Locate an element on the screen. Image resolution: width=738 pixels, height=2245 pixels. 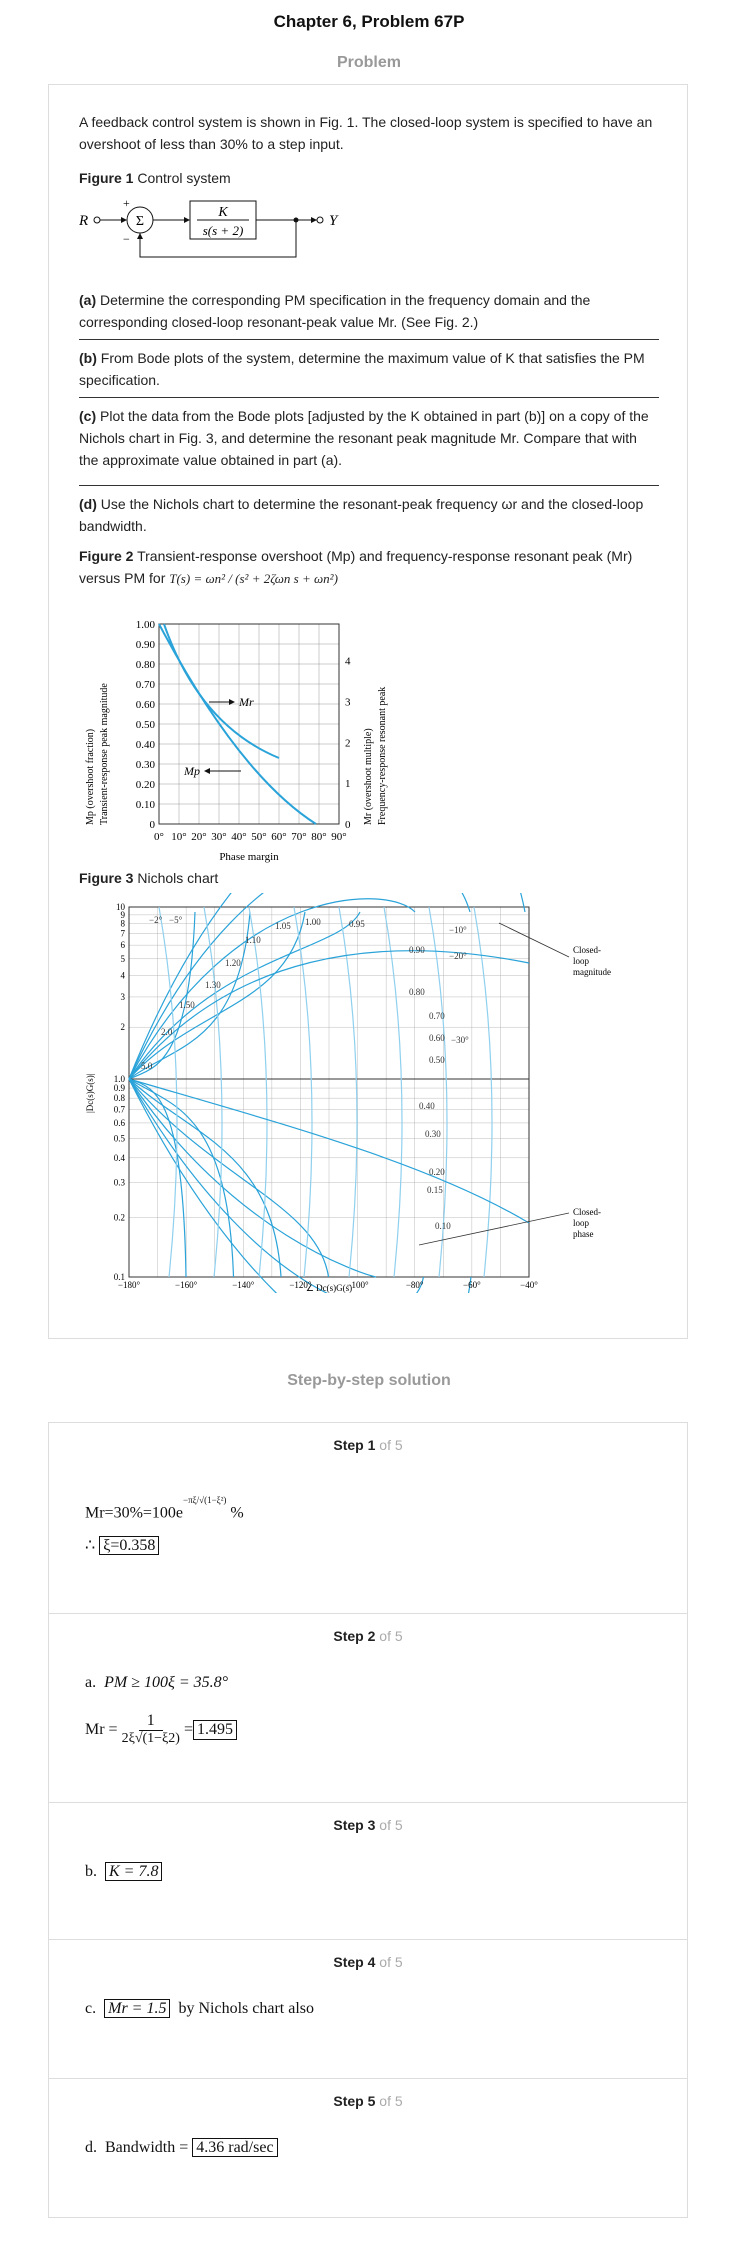
magnitude-contour-label: 1.50 is located at coordinates (187, 1005).